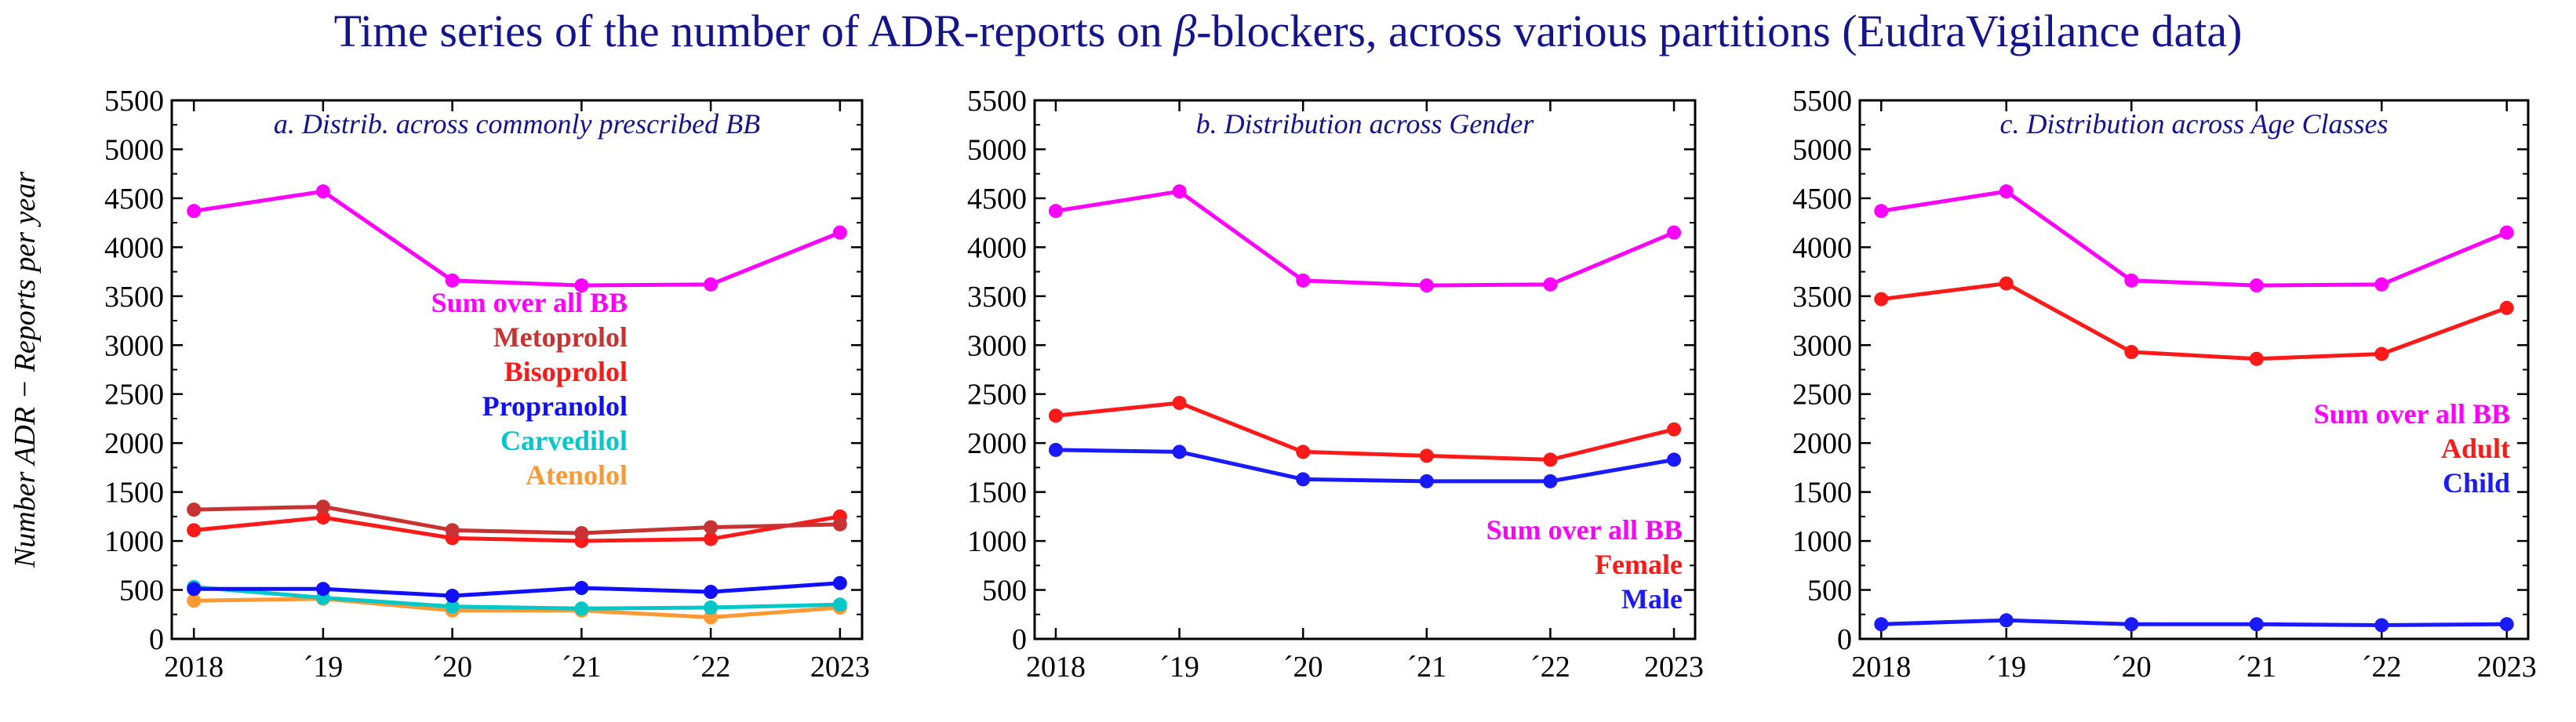 The width and height of the screenshot is (2576, 722). I want to click on x-tick-label: ´19, so click(324, 667).